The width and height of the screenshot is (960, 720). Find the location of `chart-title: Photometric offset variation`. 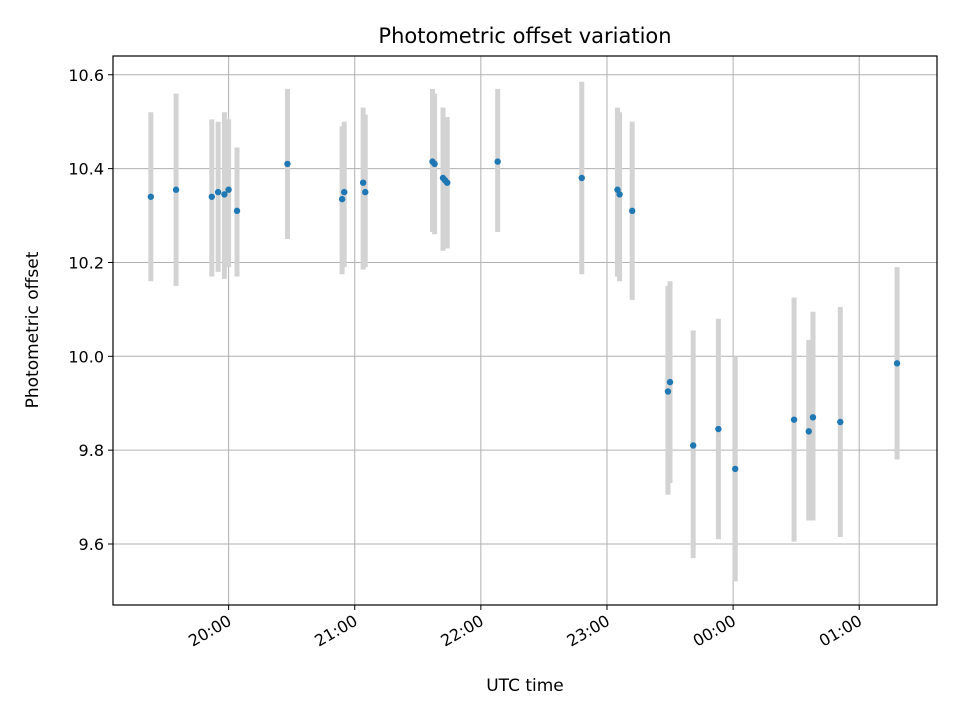

chart-title: Photometric offset variation is located at coordinates (524, 36).